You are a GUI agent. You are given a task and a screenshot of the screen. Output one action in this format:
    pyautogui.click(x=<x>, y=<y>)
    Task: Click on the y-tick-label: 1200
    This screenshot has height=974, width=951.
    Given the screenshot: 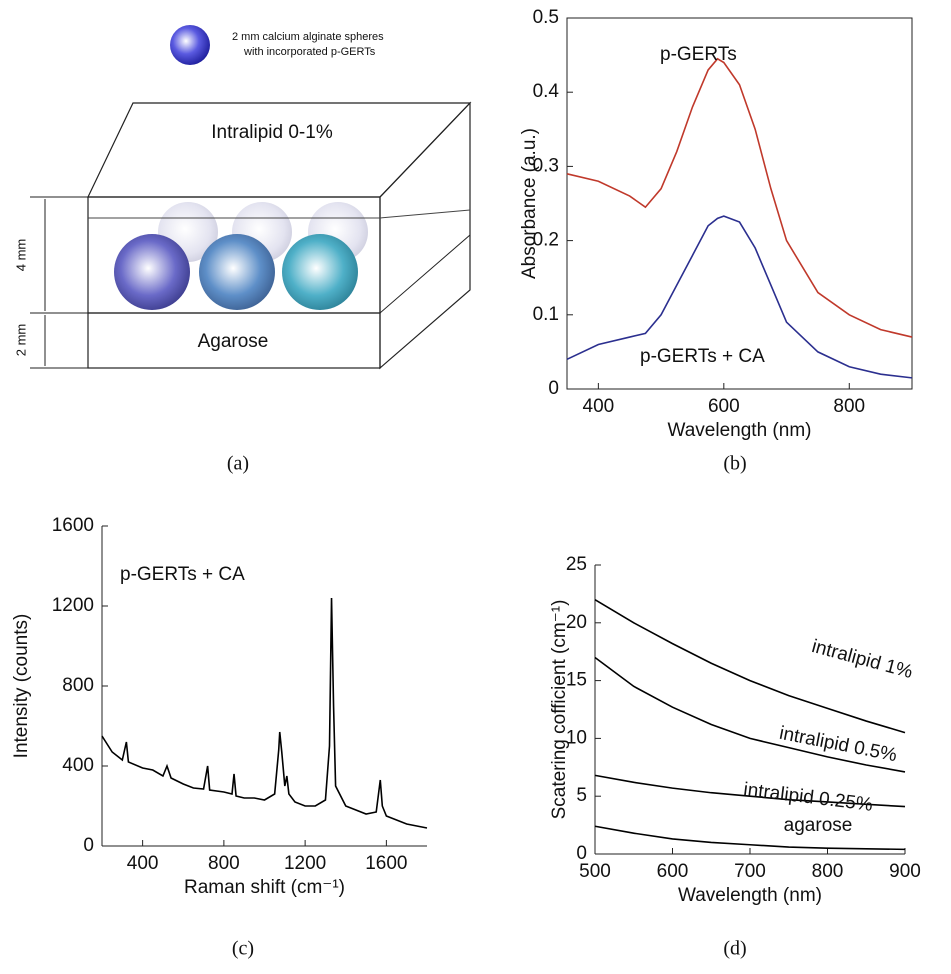 What is the action you would take?
    pyautogui.click(x=73, y=605)
    